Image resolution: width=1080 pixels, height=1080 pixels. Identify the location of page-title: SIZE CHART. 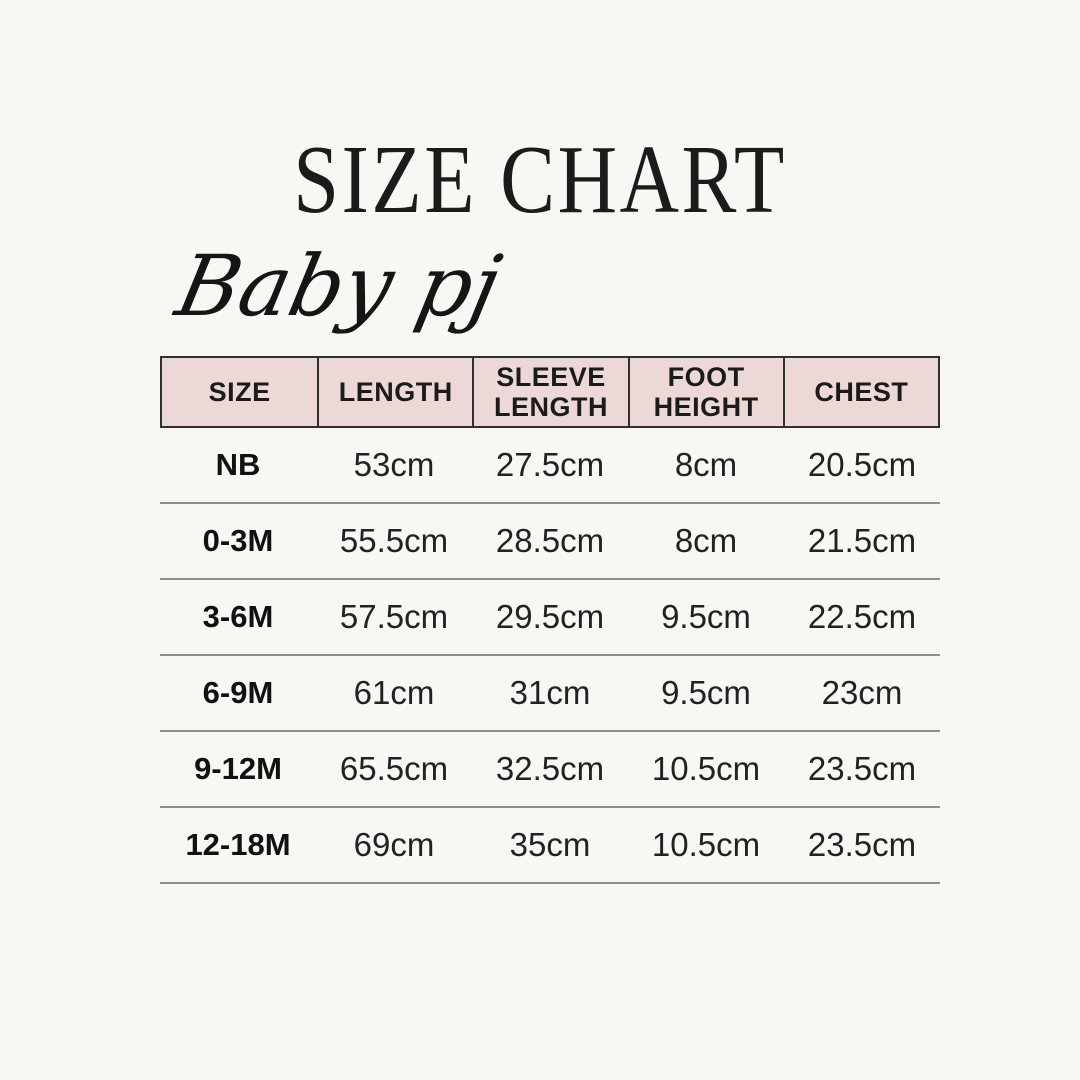
(540, 180).